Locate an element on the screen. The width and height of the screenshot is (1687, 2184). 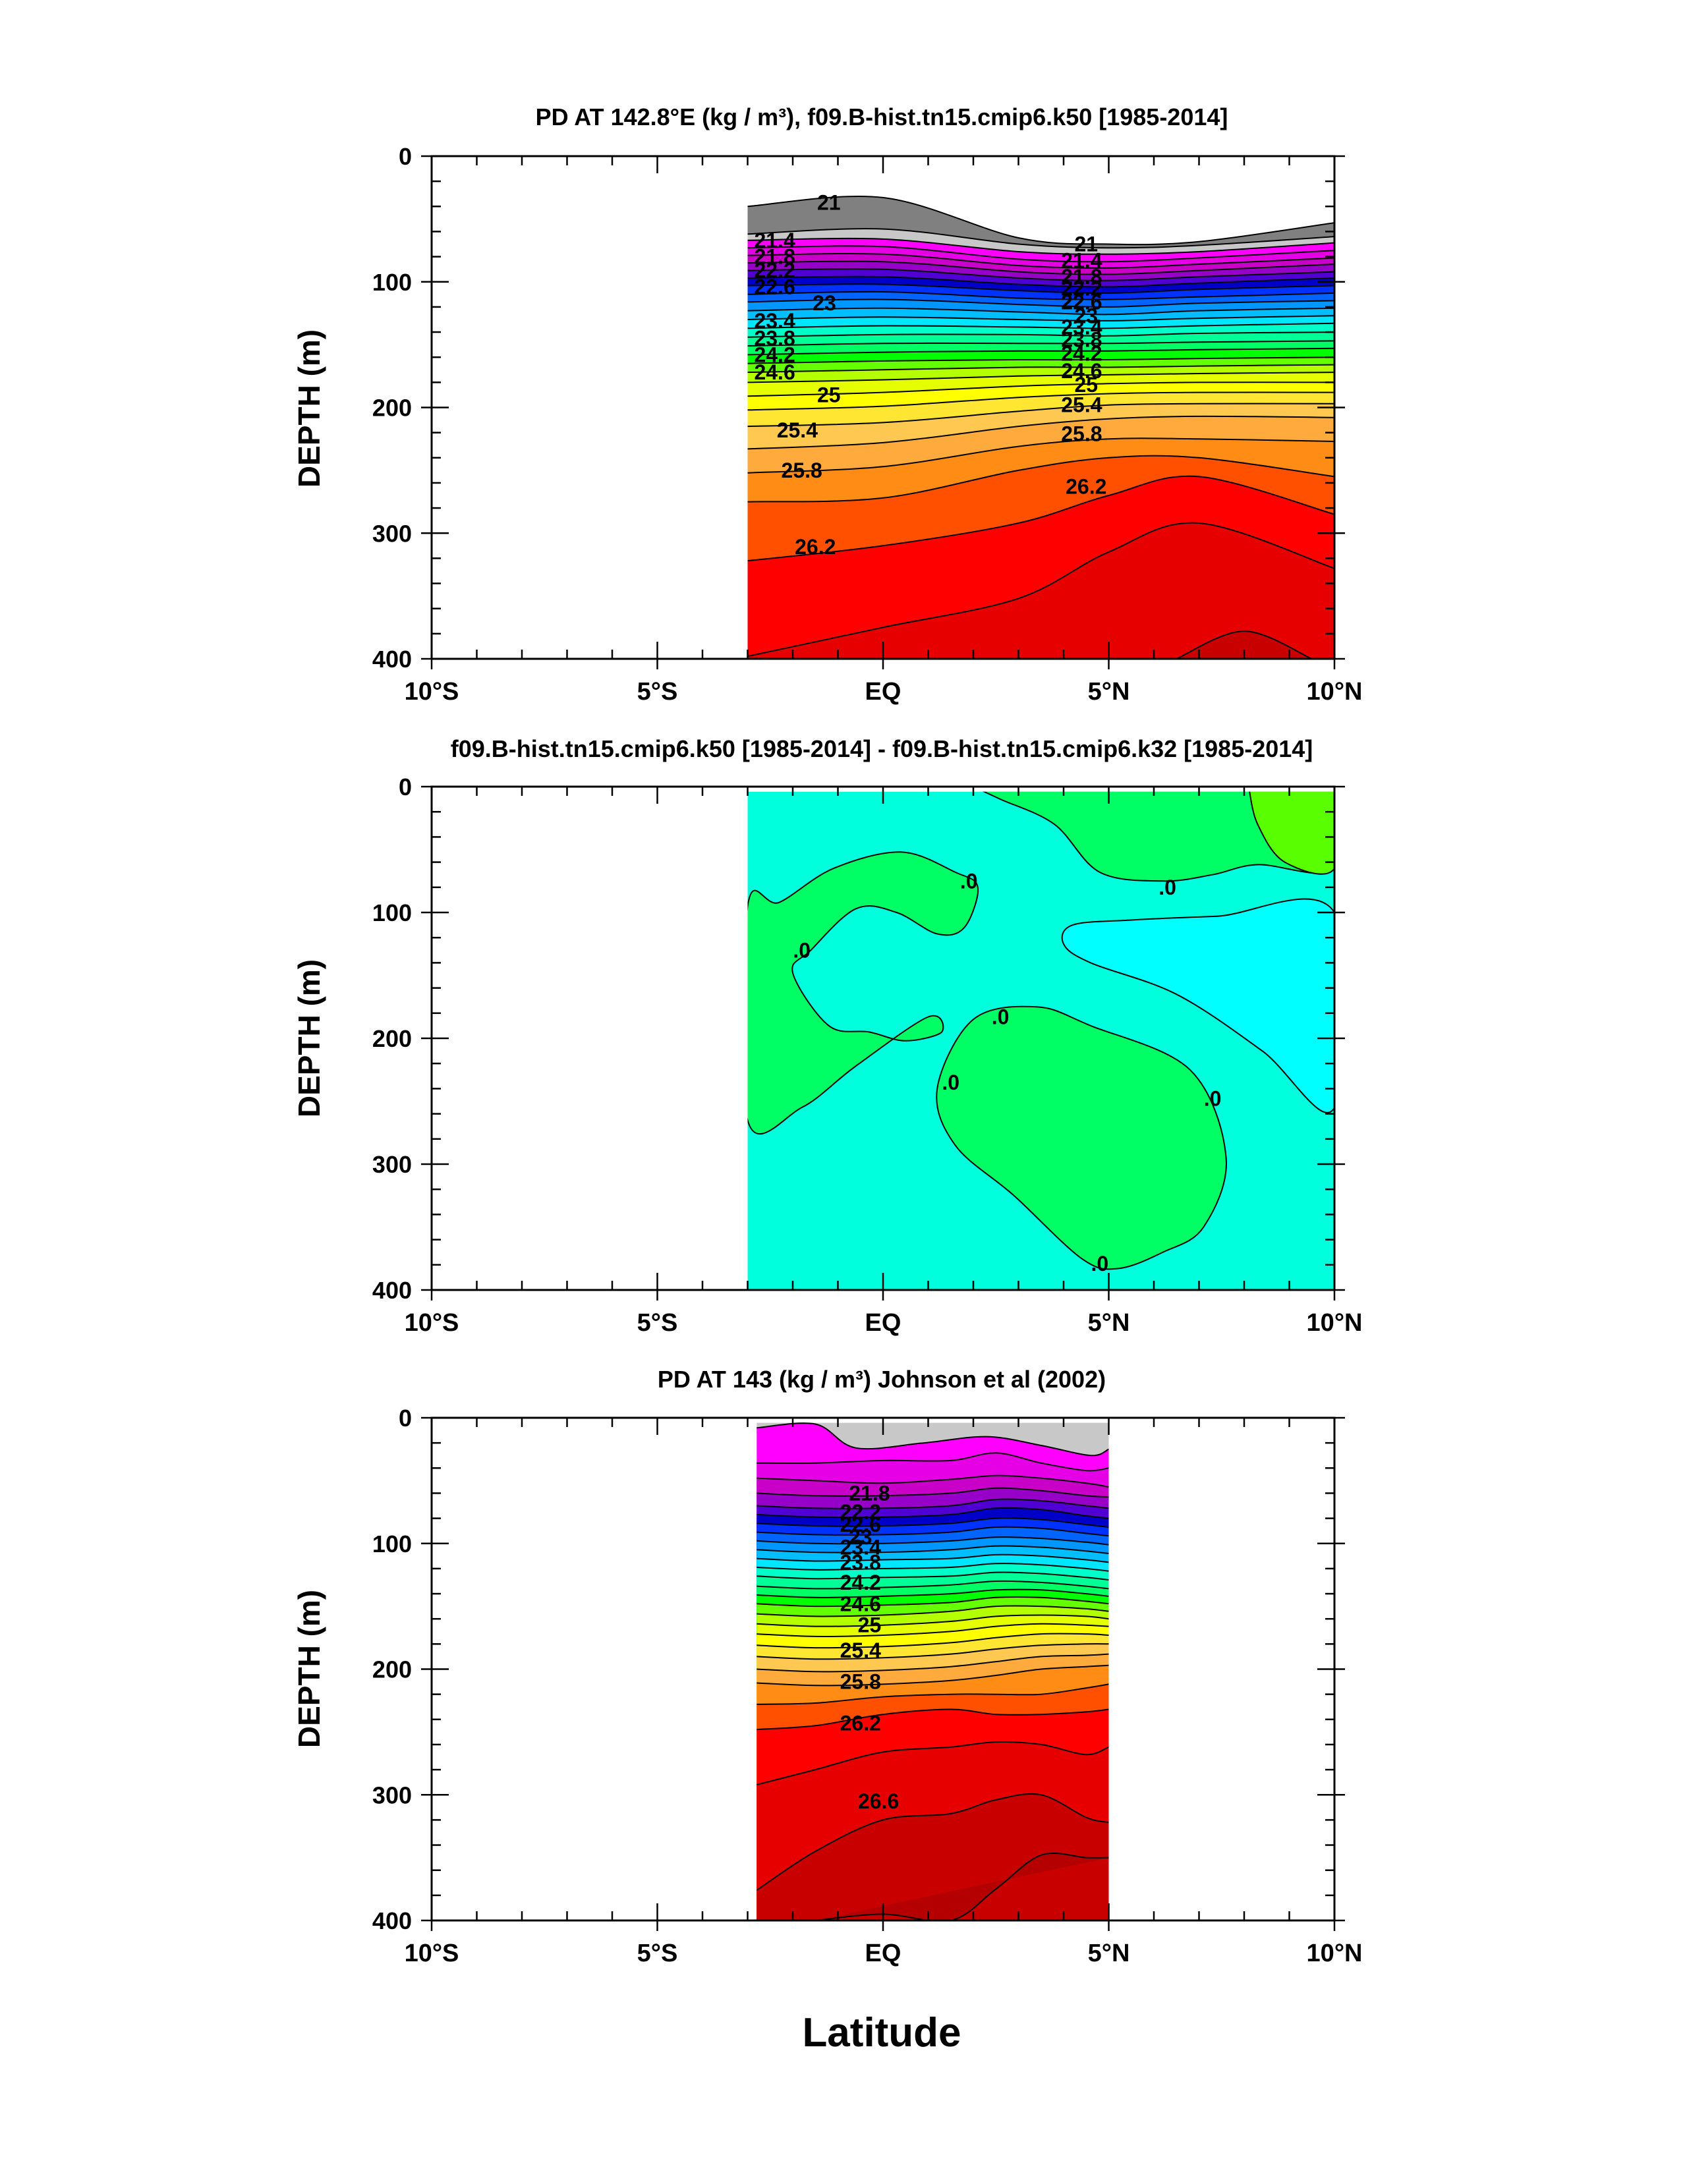
isopycnal-22.0 is located at coordinates (1040, 267).